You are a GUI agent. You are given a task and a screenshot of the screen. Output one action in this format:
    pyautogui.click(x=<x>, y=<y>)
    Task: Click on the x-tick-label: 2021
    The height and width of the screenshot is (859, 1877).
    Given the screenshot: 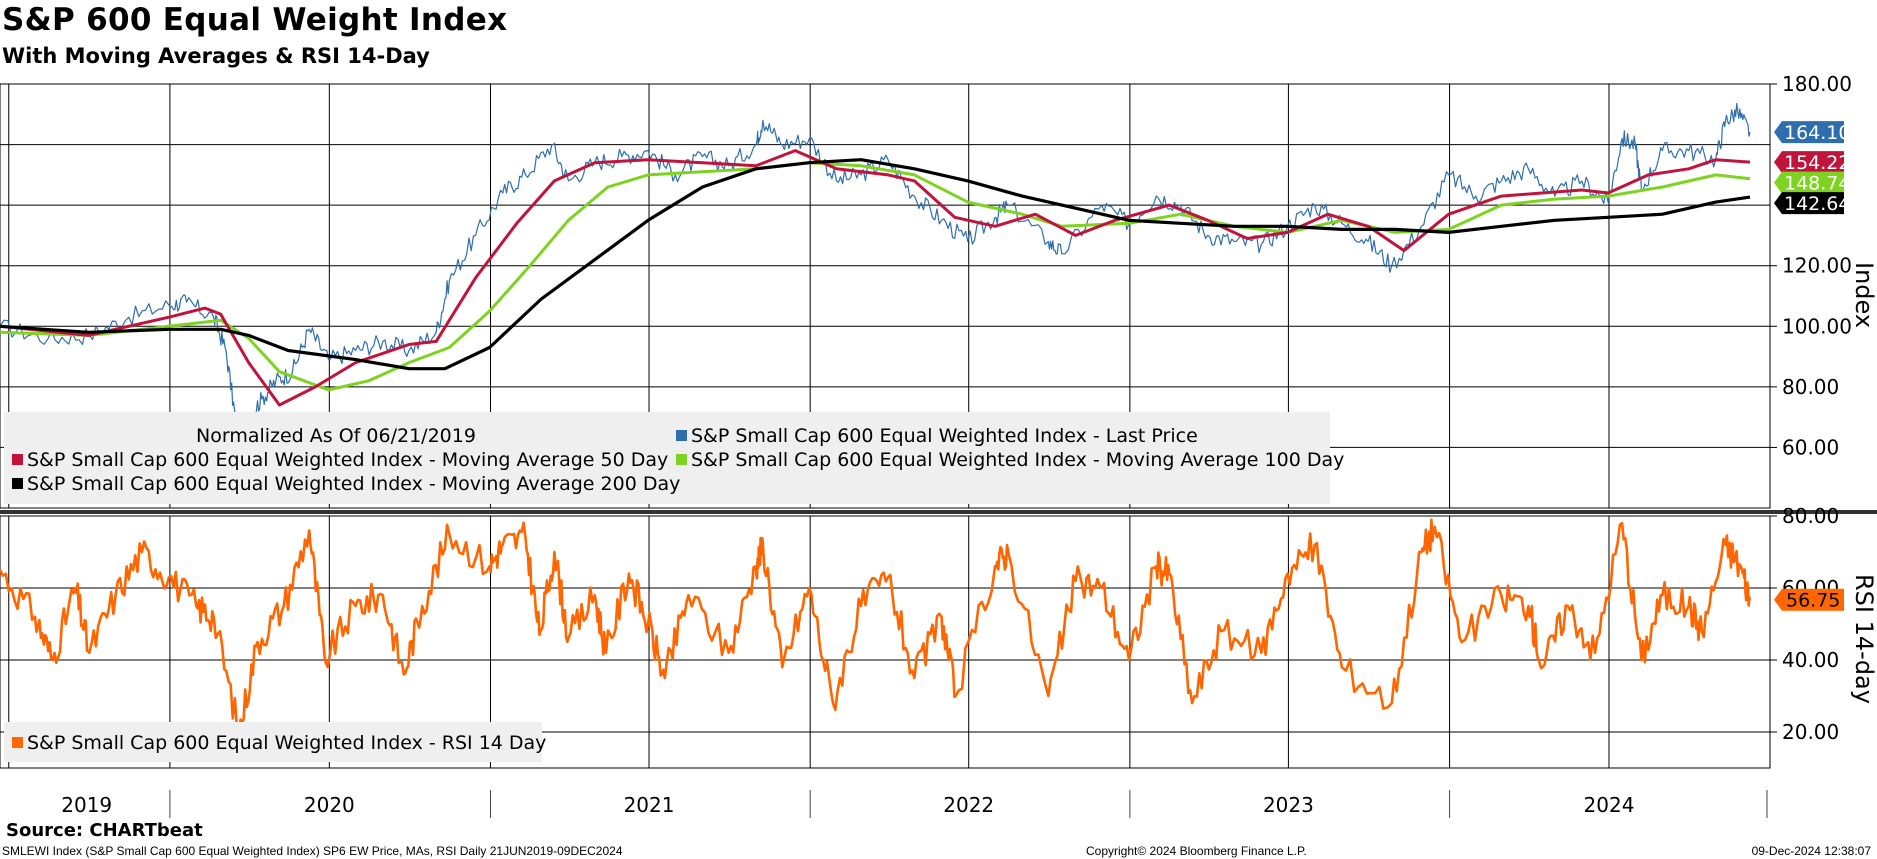 What is the action you would take?
    pyautogui.click(x=649, y=805)
    